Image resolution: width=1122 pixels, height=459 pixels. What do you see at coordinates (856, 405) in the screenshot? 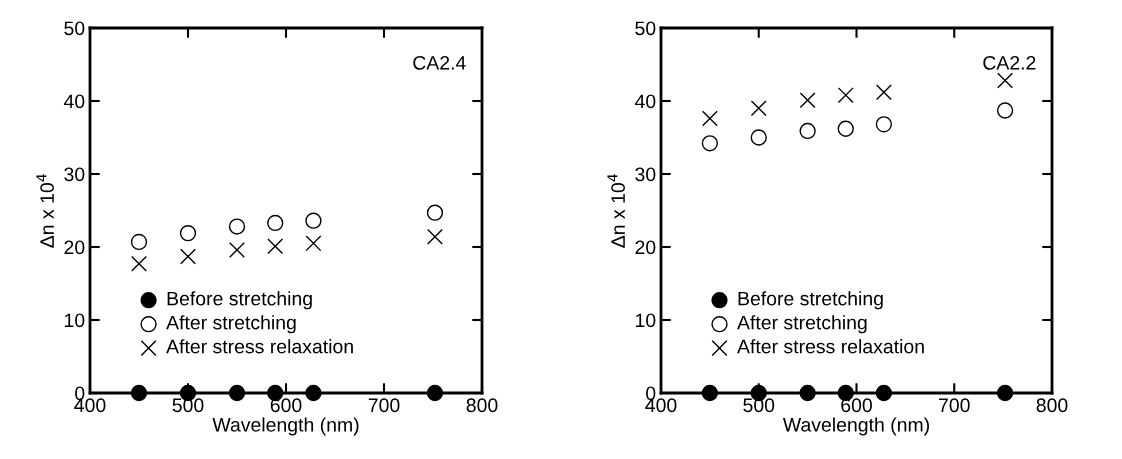
I see `x-tick-label: 600` at bounding box center [856, 405].